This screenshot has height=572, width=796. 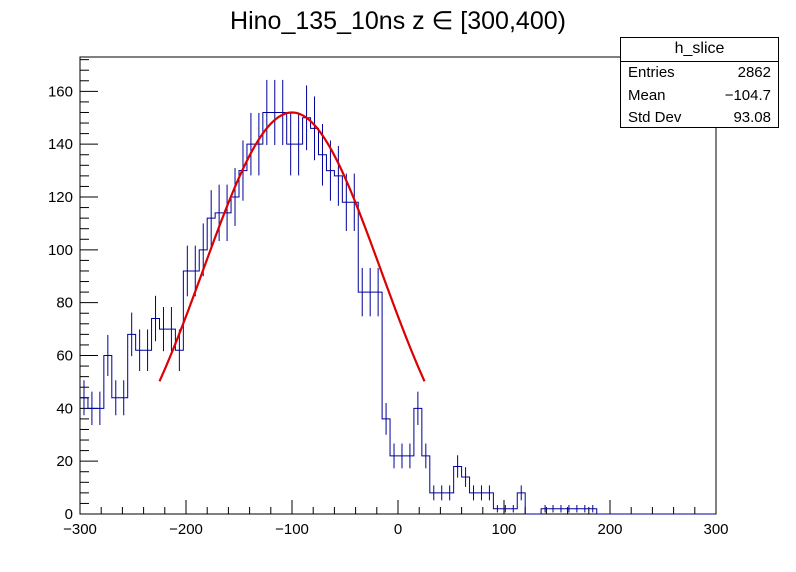 I want to click on y-tick-label: 100, so click(x=60, y=250).